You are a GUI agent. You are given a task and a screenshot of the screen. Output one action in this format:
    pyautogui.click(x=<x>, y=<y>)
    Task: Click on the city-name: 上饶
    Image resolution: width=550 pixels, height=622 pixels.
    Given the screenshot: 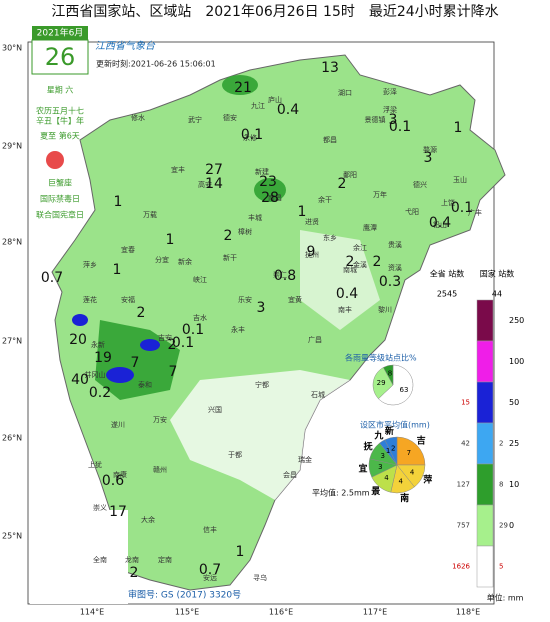 What is the action you would take?
    pyautogui.click(x=448, y=202)
    